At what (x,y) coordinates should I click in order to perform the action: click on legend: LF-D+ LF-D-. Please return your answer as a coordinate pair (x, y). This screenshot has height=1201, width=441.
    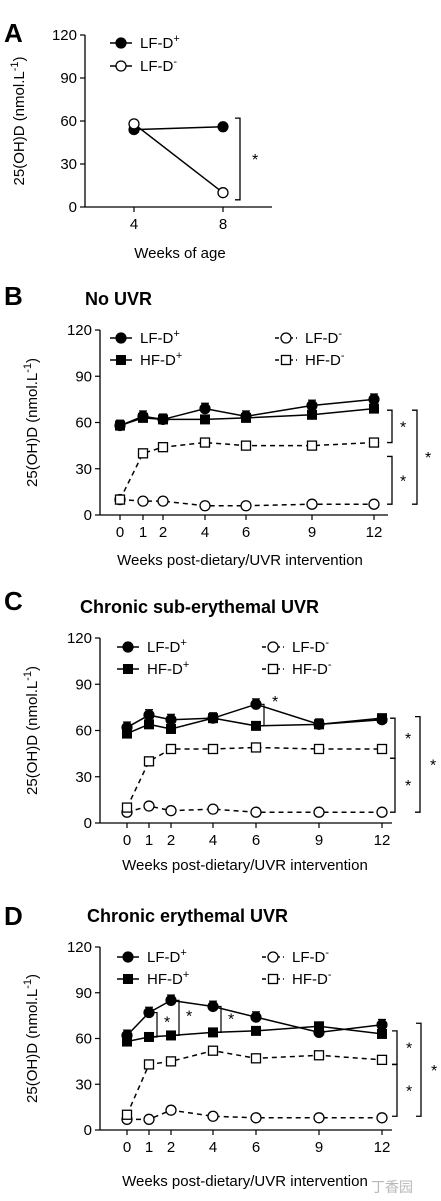
    Looking at the image, I should click on (145, 54).